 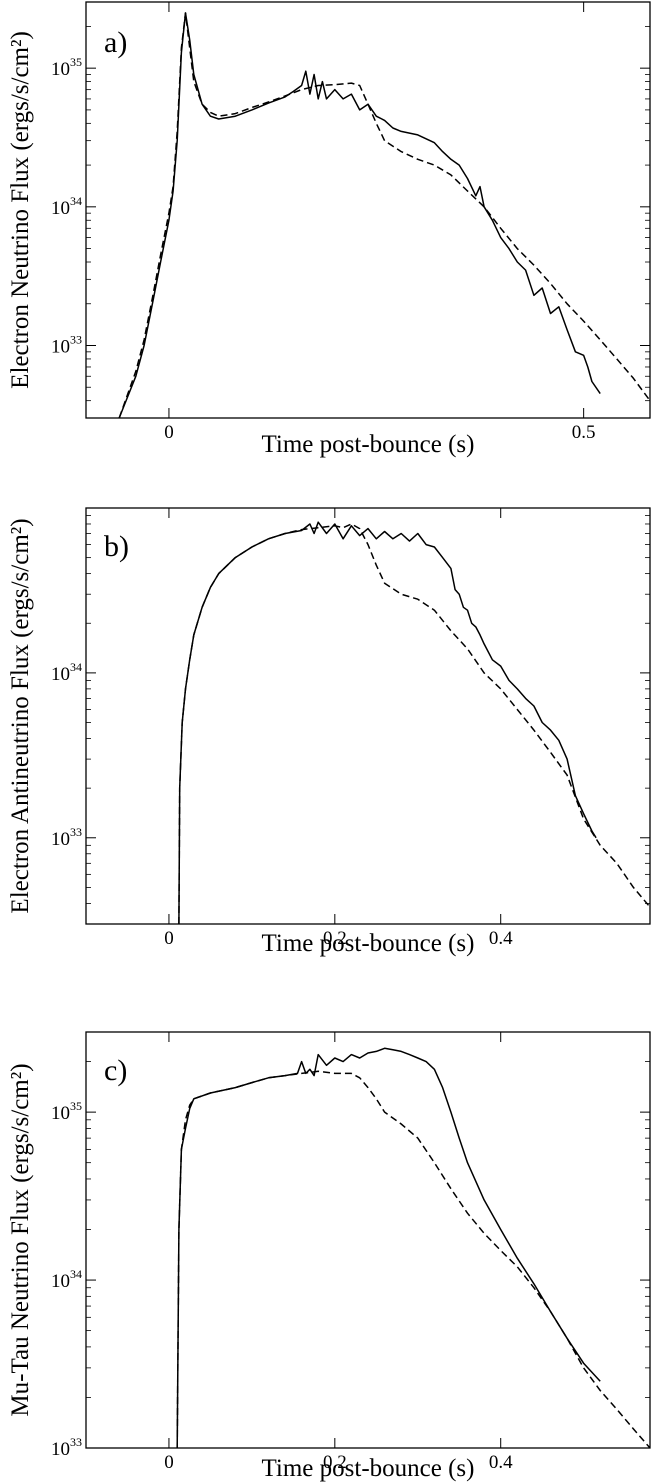 What do you see at coordinates (115, 42) in the screenshot?
I see `panel-label: a)` at bounding box center [115, 42].